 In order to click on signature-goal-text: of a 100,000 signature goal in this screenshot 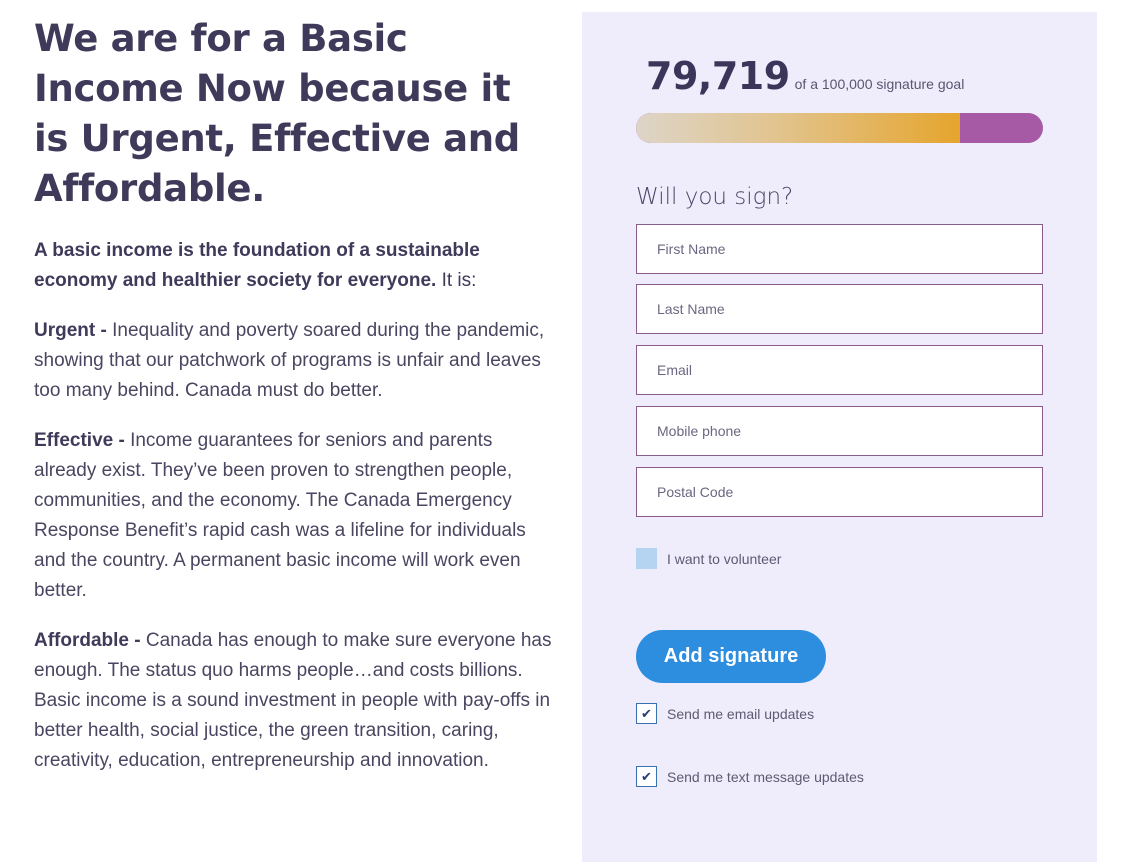, I will do `click(879, 84)`.